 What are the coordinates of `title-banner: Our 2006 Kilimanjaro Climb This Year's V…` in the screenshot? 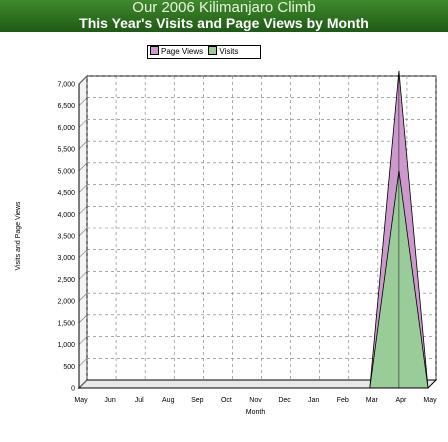 It's located at (224, 16).